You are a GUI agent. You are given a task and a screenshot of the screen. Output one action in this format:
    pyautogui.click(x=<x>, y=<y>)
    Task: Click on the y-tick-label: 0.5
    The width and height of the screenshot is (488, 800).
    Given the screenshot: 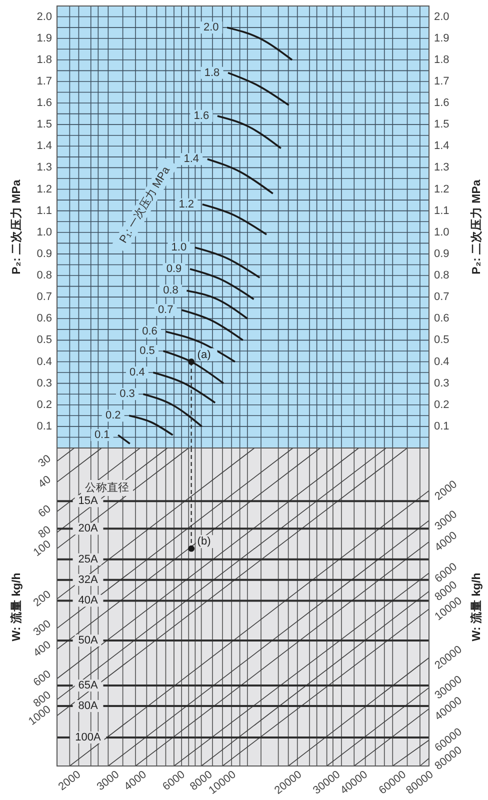 What is the action you would take?
    pyautogui.click(x=44, y=340)
    